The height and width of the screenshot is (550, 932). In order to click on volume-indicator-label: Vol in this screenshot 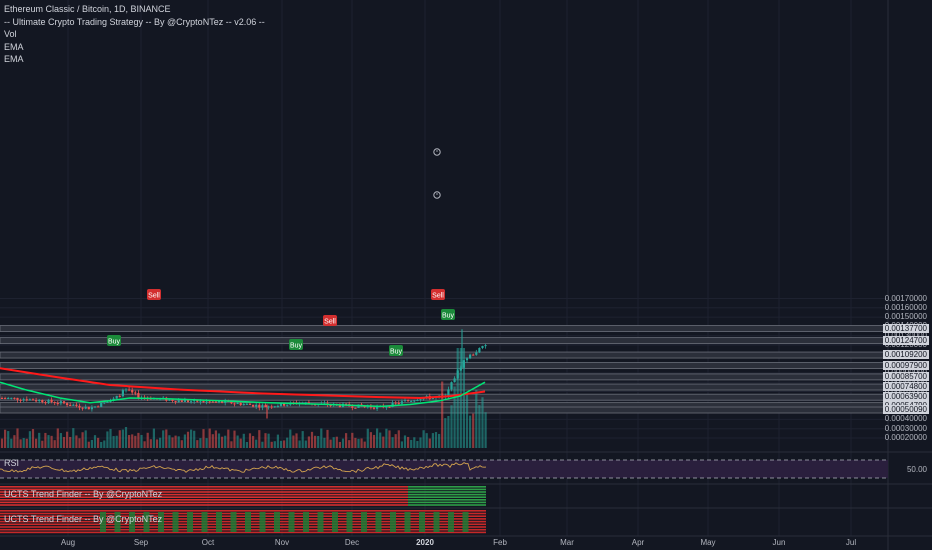, I will do `click(10, 34)`.